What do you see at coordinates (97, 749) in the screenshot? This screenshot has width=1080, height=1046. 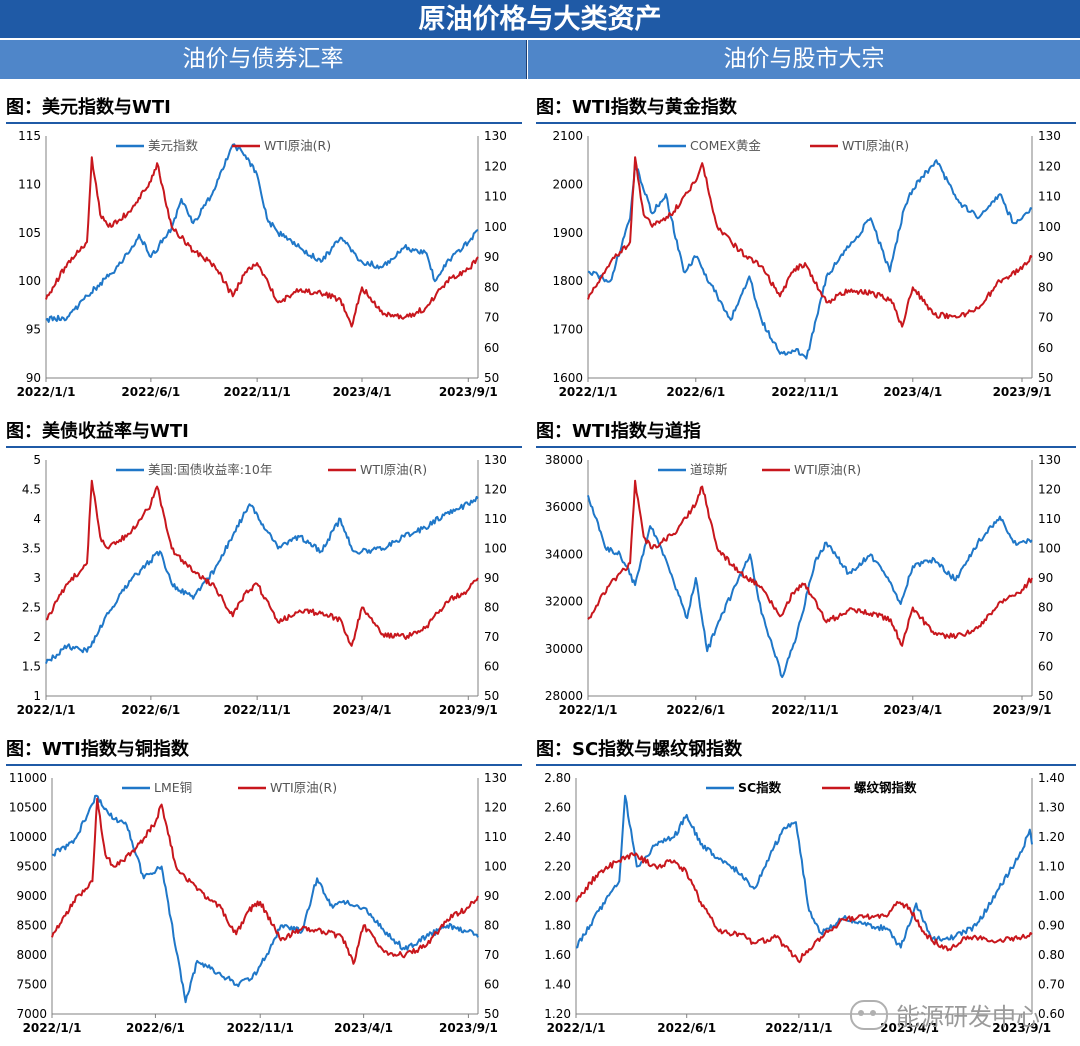 I see `chart-title: 图：WTI指数与铜指数` at bounding box center [97, 749].